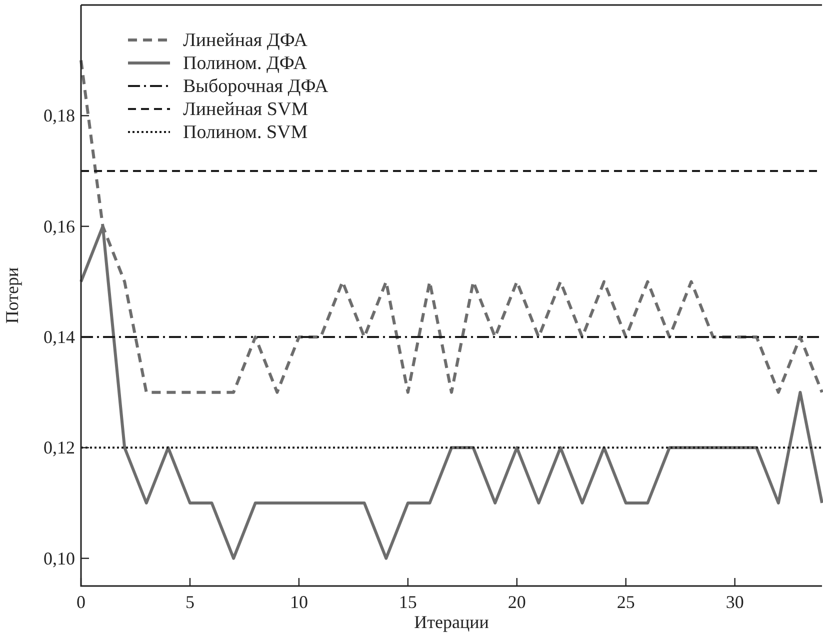  What do you see at coordinates (245, 132) in the screenshot?
I see `legend-label: Полином. SVM` at bounding box center [245, 132].